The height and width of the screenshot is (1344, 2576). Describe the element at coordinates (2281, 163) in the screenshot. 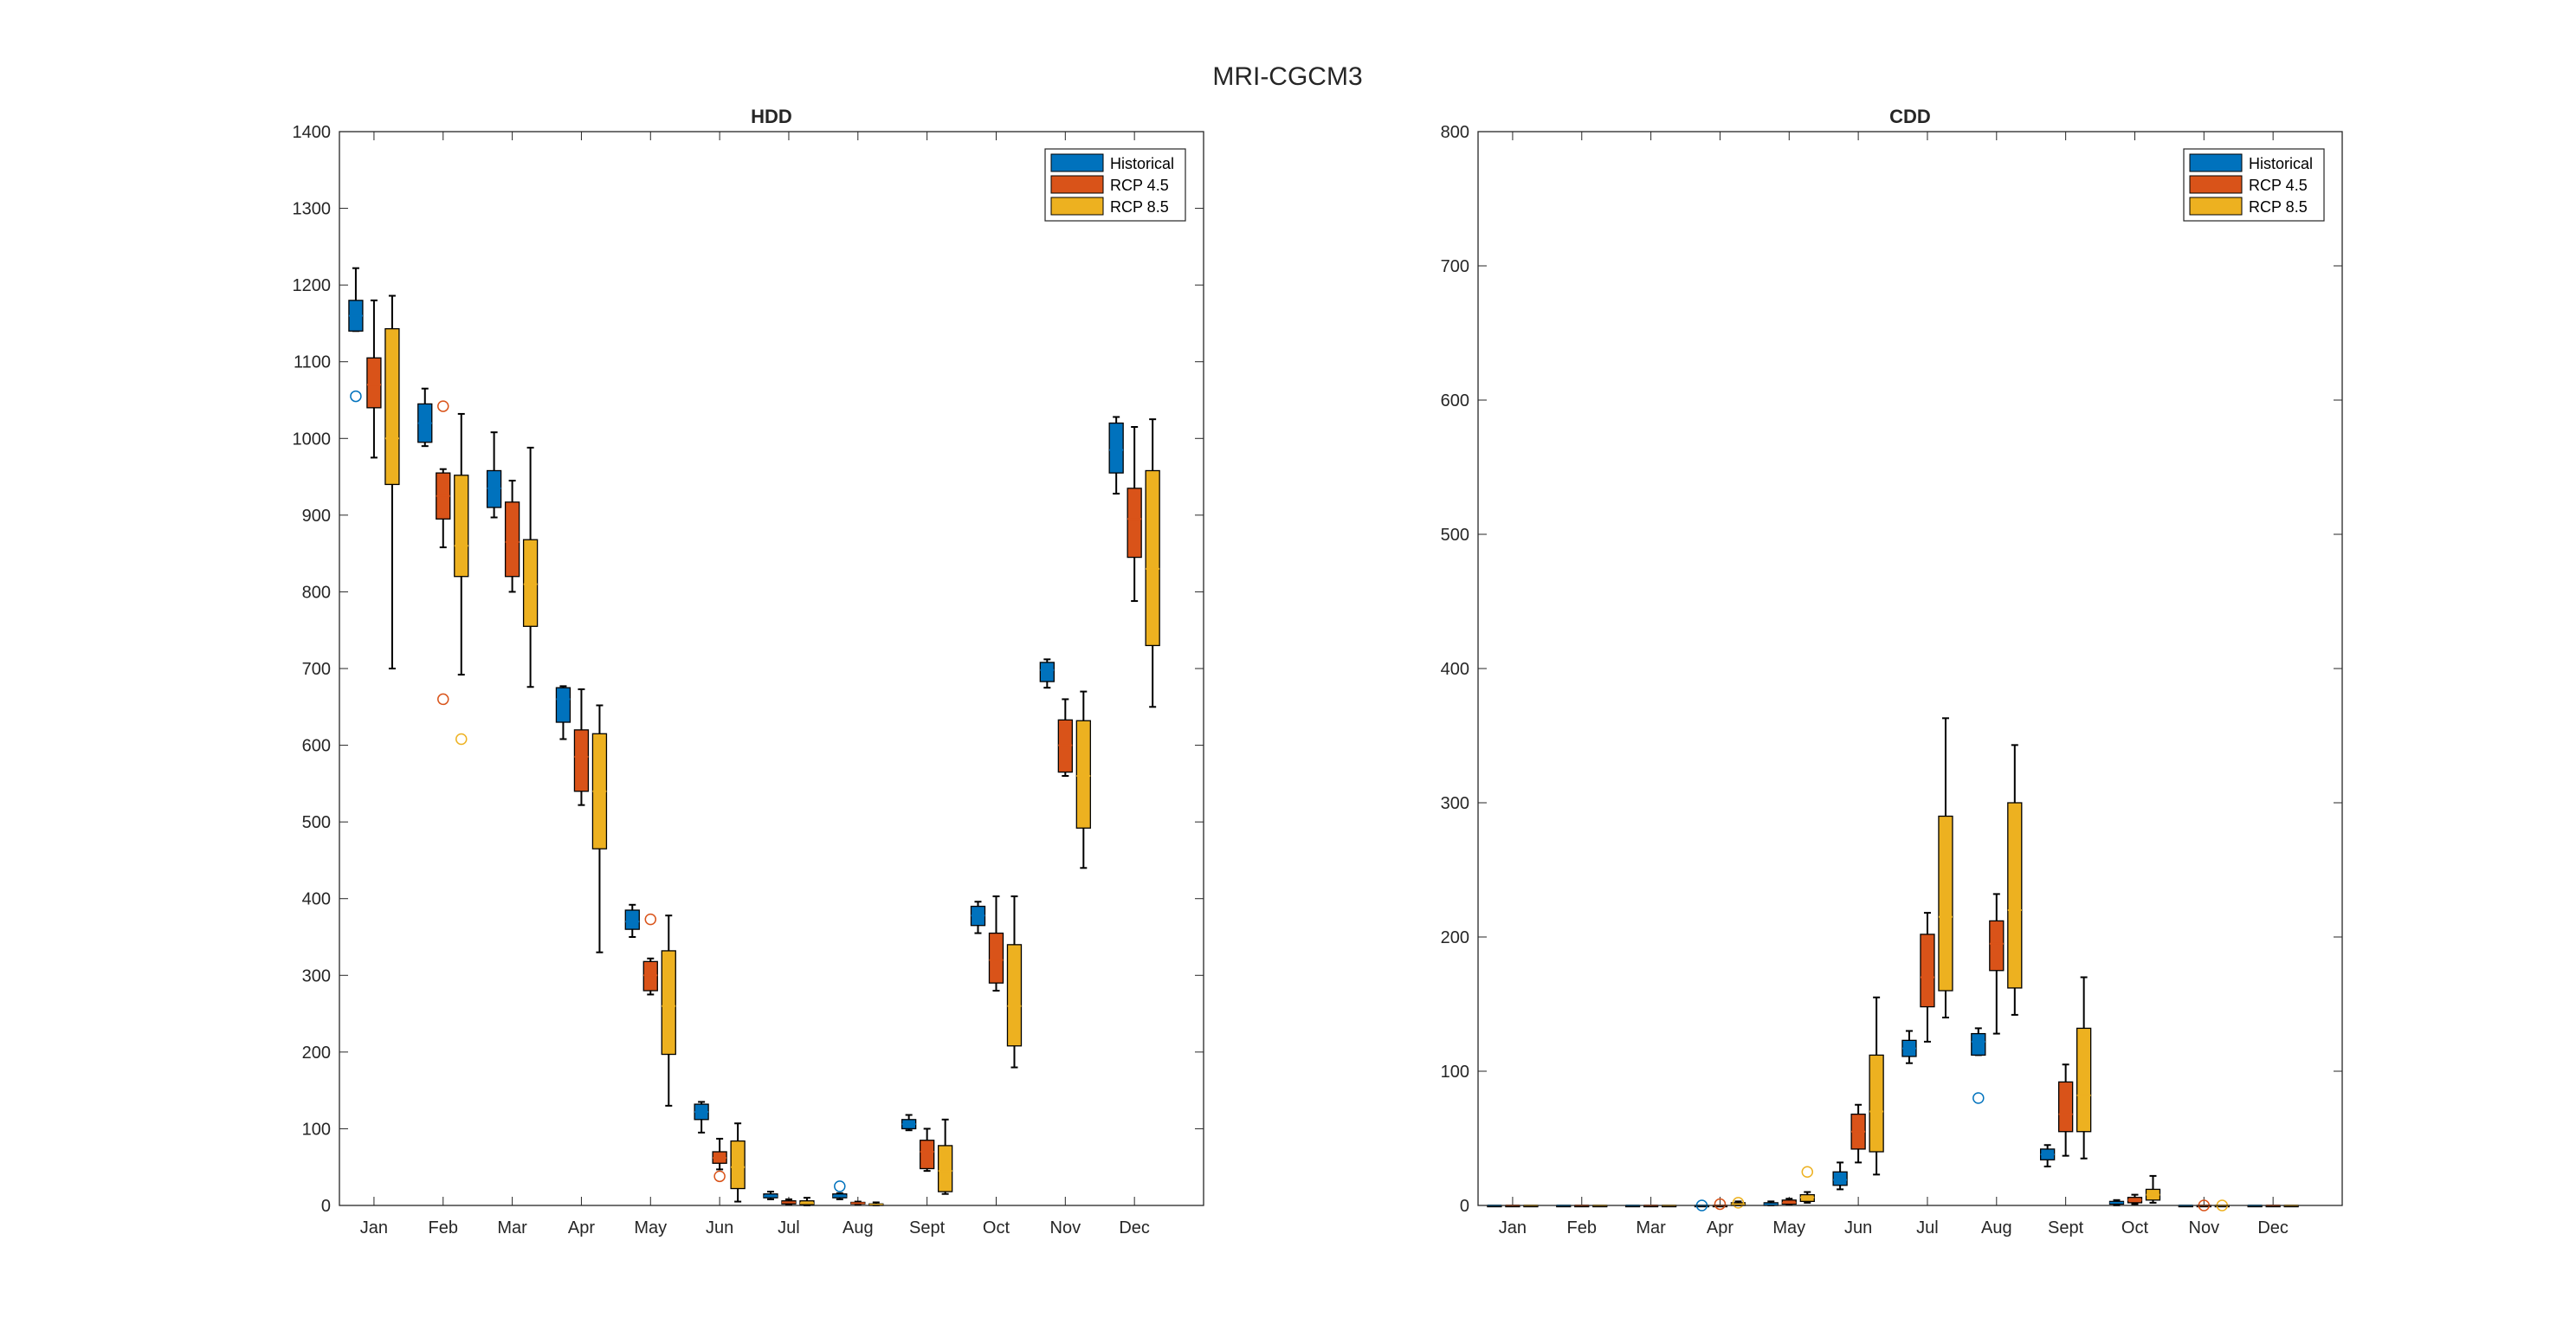

I see `cdd-legend-label-historical: Historical` at that location.